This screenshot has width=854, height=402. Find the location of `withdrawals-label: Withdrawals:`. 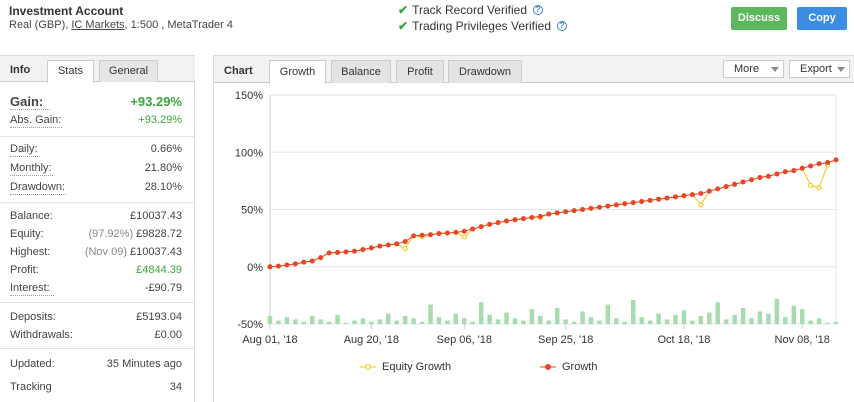

withdrawals-label: Withdrawals: is located at coordinates (41, 335).